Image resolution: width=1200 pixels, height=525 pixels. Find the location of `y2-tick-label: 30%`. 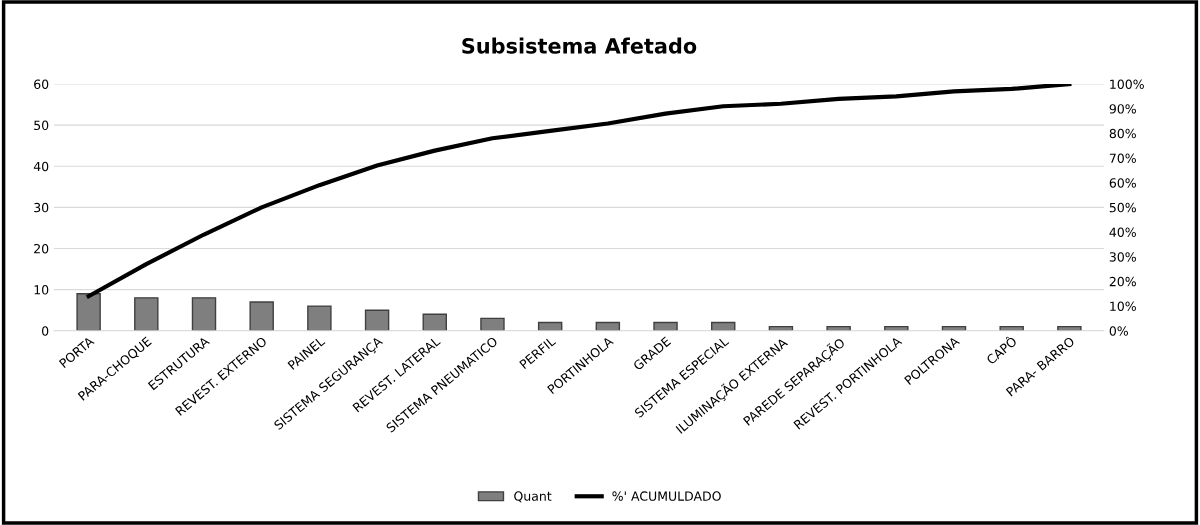

y2-tick-label: 30% is located at coordinates (1122, 257).